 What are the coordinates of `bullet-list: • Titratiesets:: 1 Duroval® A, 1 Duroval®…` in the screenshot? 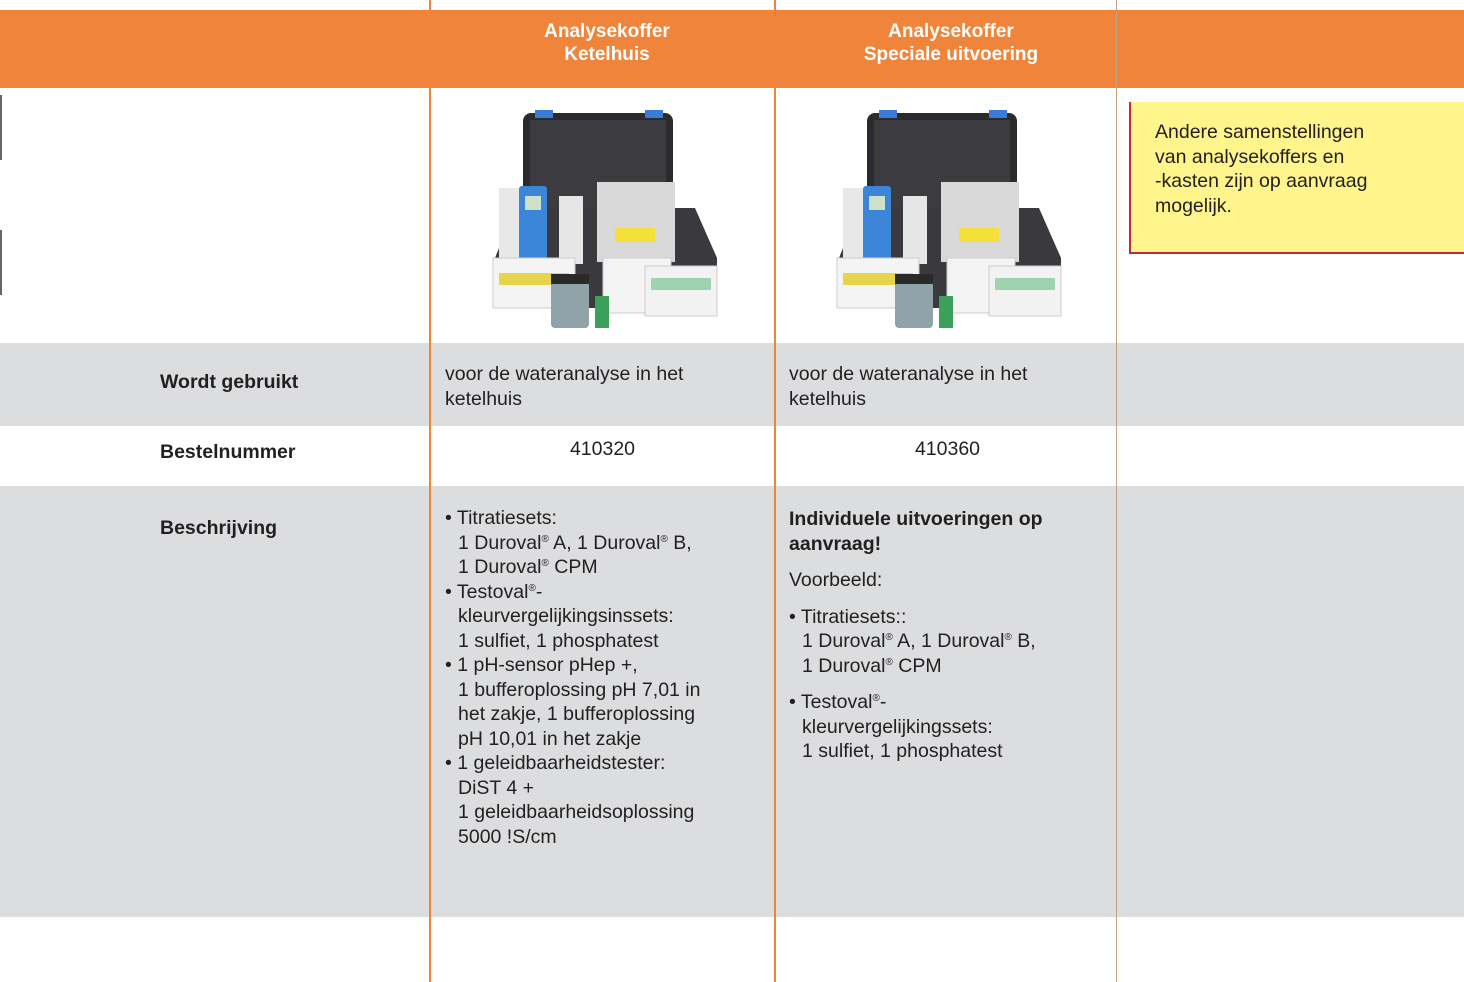 It's located at (916, 684).